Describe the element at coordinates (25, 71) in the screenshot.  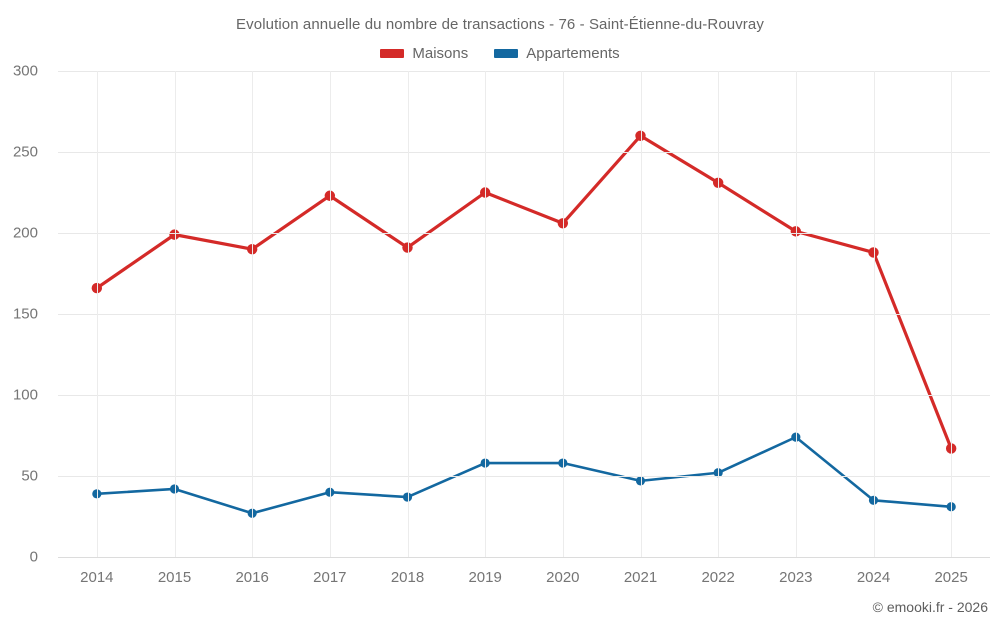
I see `y-axis-tick-label: 300` at that location.